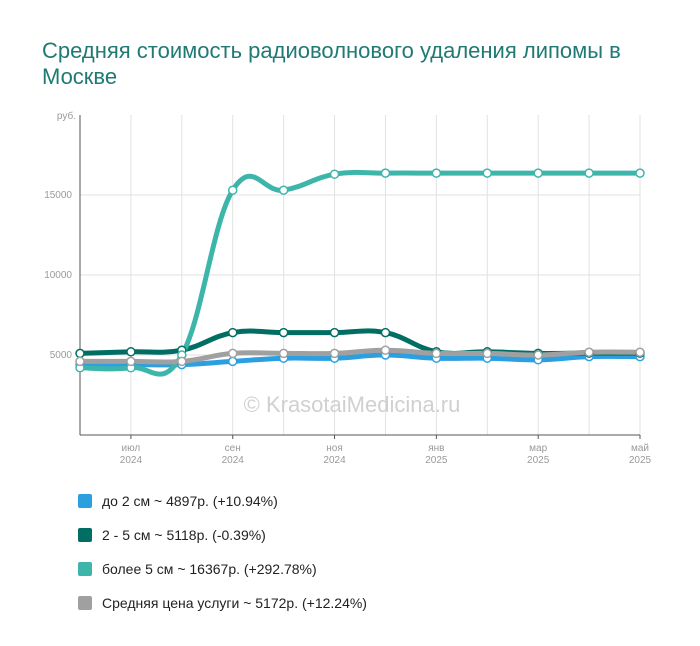  What do you see at coordinates (131, 448) in the screenshot?
I see `x-tick-label-month: июл` at bounding box center [131, 448].